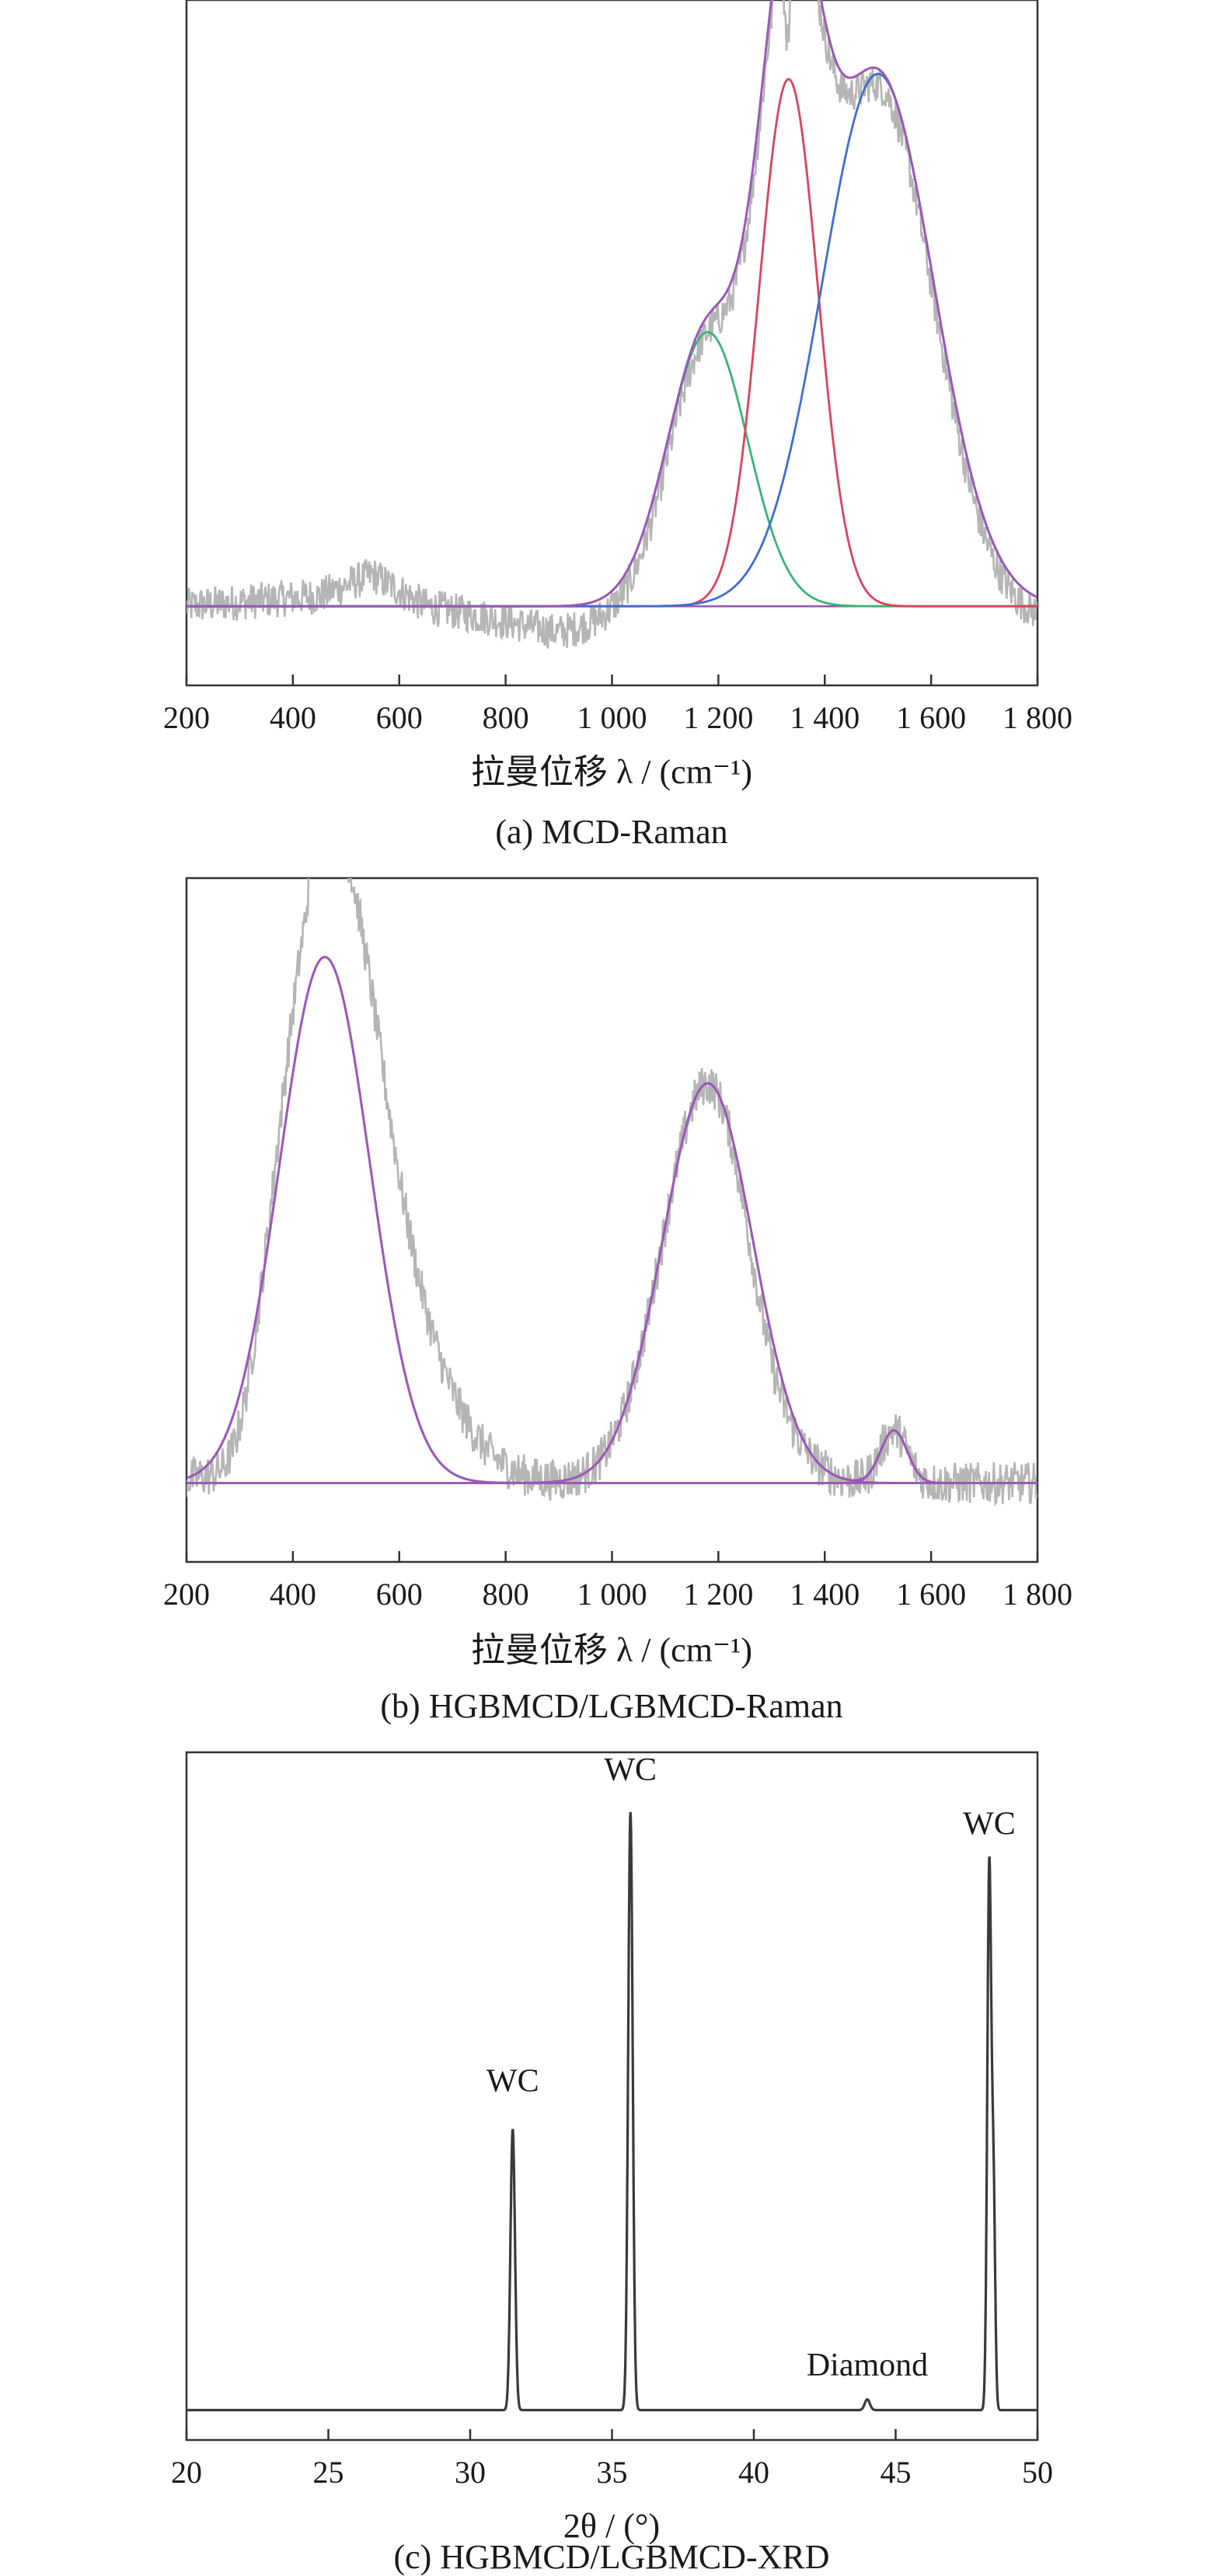 This screenshot has width=1224, height=2576. Describe the element at coordinates (612, 2472) in the screenshot. I see `x-tick-label: 35` at that location.